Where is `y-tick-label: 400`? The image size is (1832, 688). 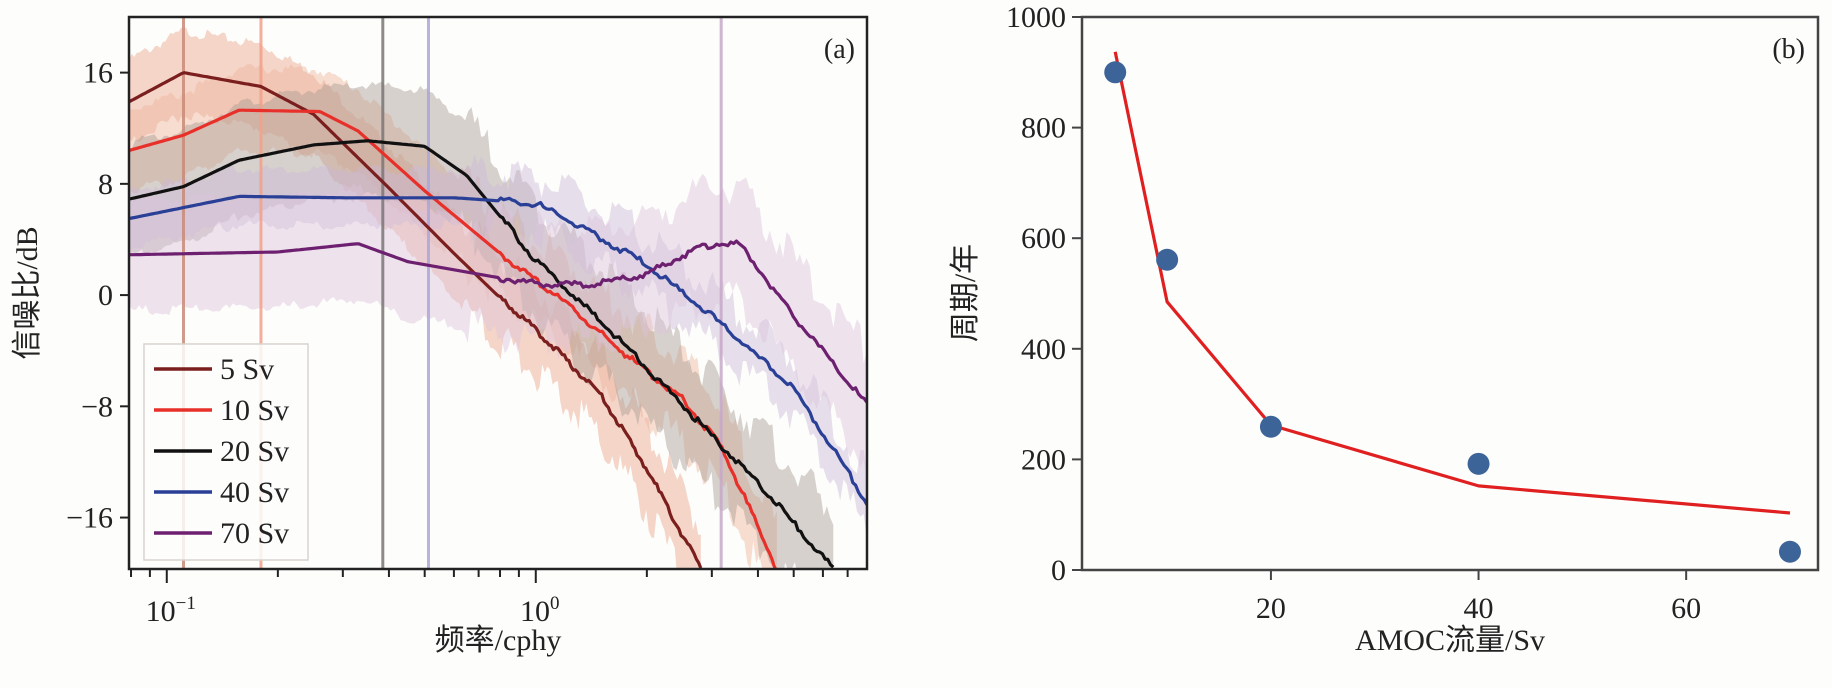 y-tick-label: 400 is located at coordinates (1043, 349).